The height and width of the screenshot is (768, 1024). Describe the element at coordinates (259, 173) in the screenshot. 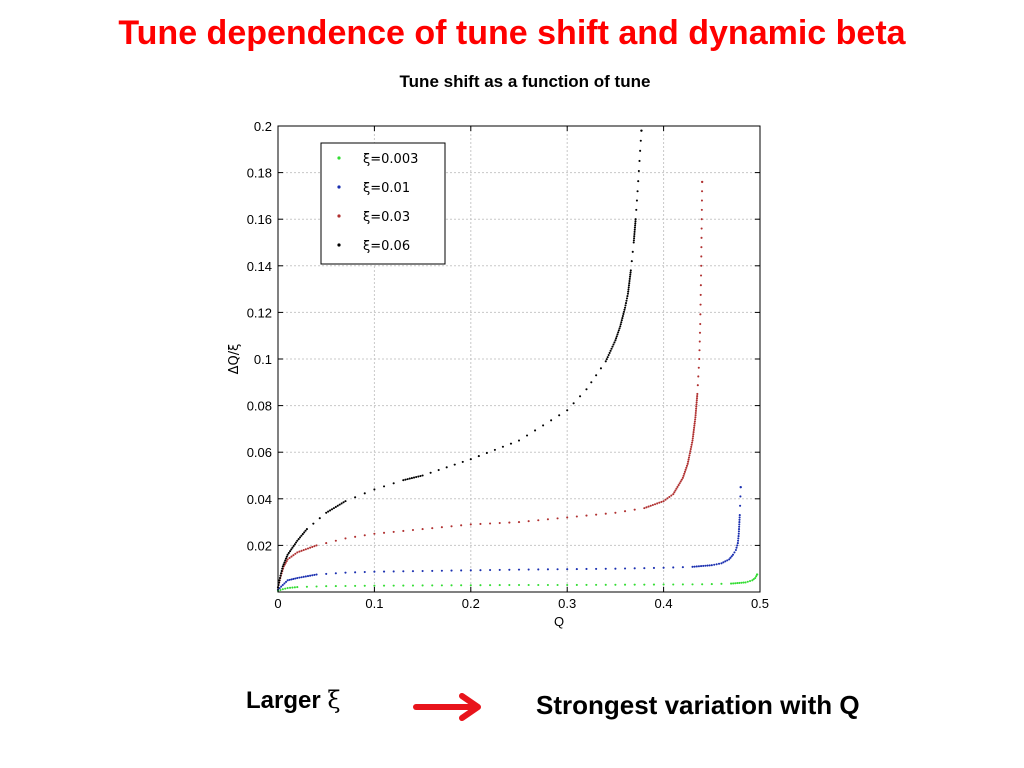

I see `y-tick-label: 0.18` at that location.